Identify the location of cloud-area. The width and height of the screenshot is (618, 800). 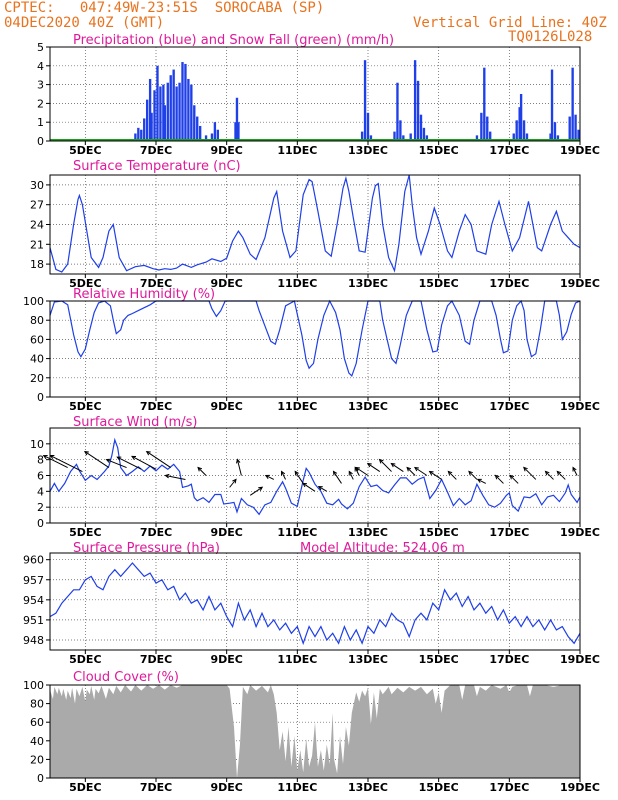
(315, 731).